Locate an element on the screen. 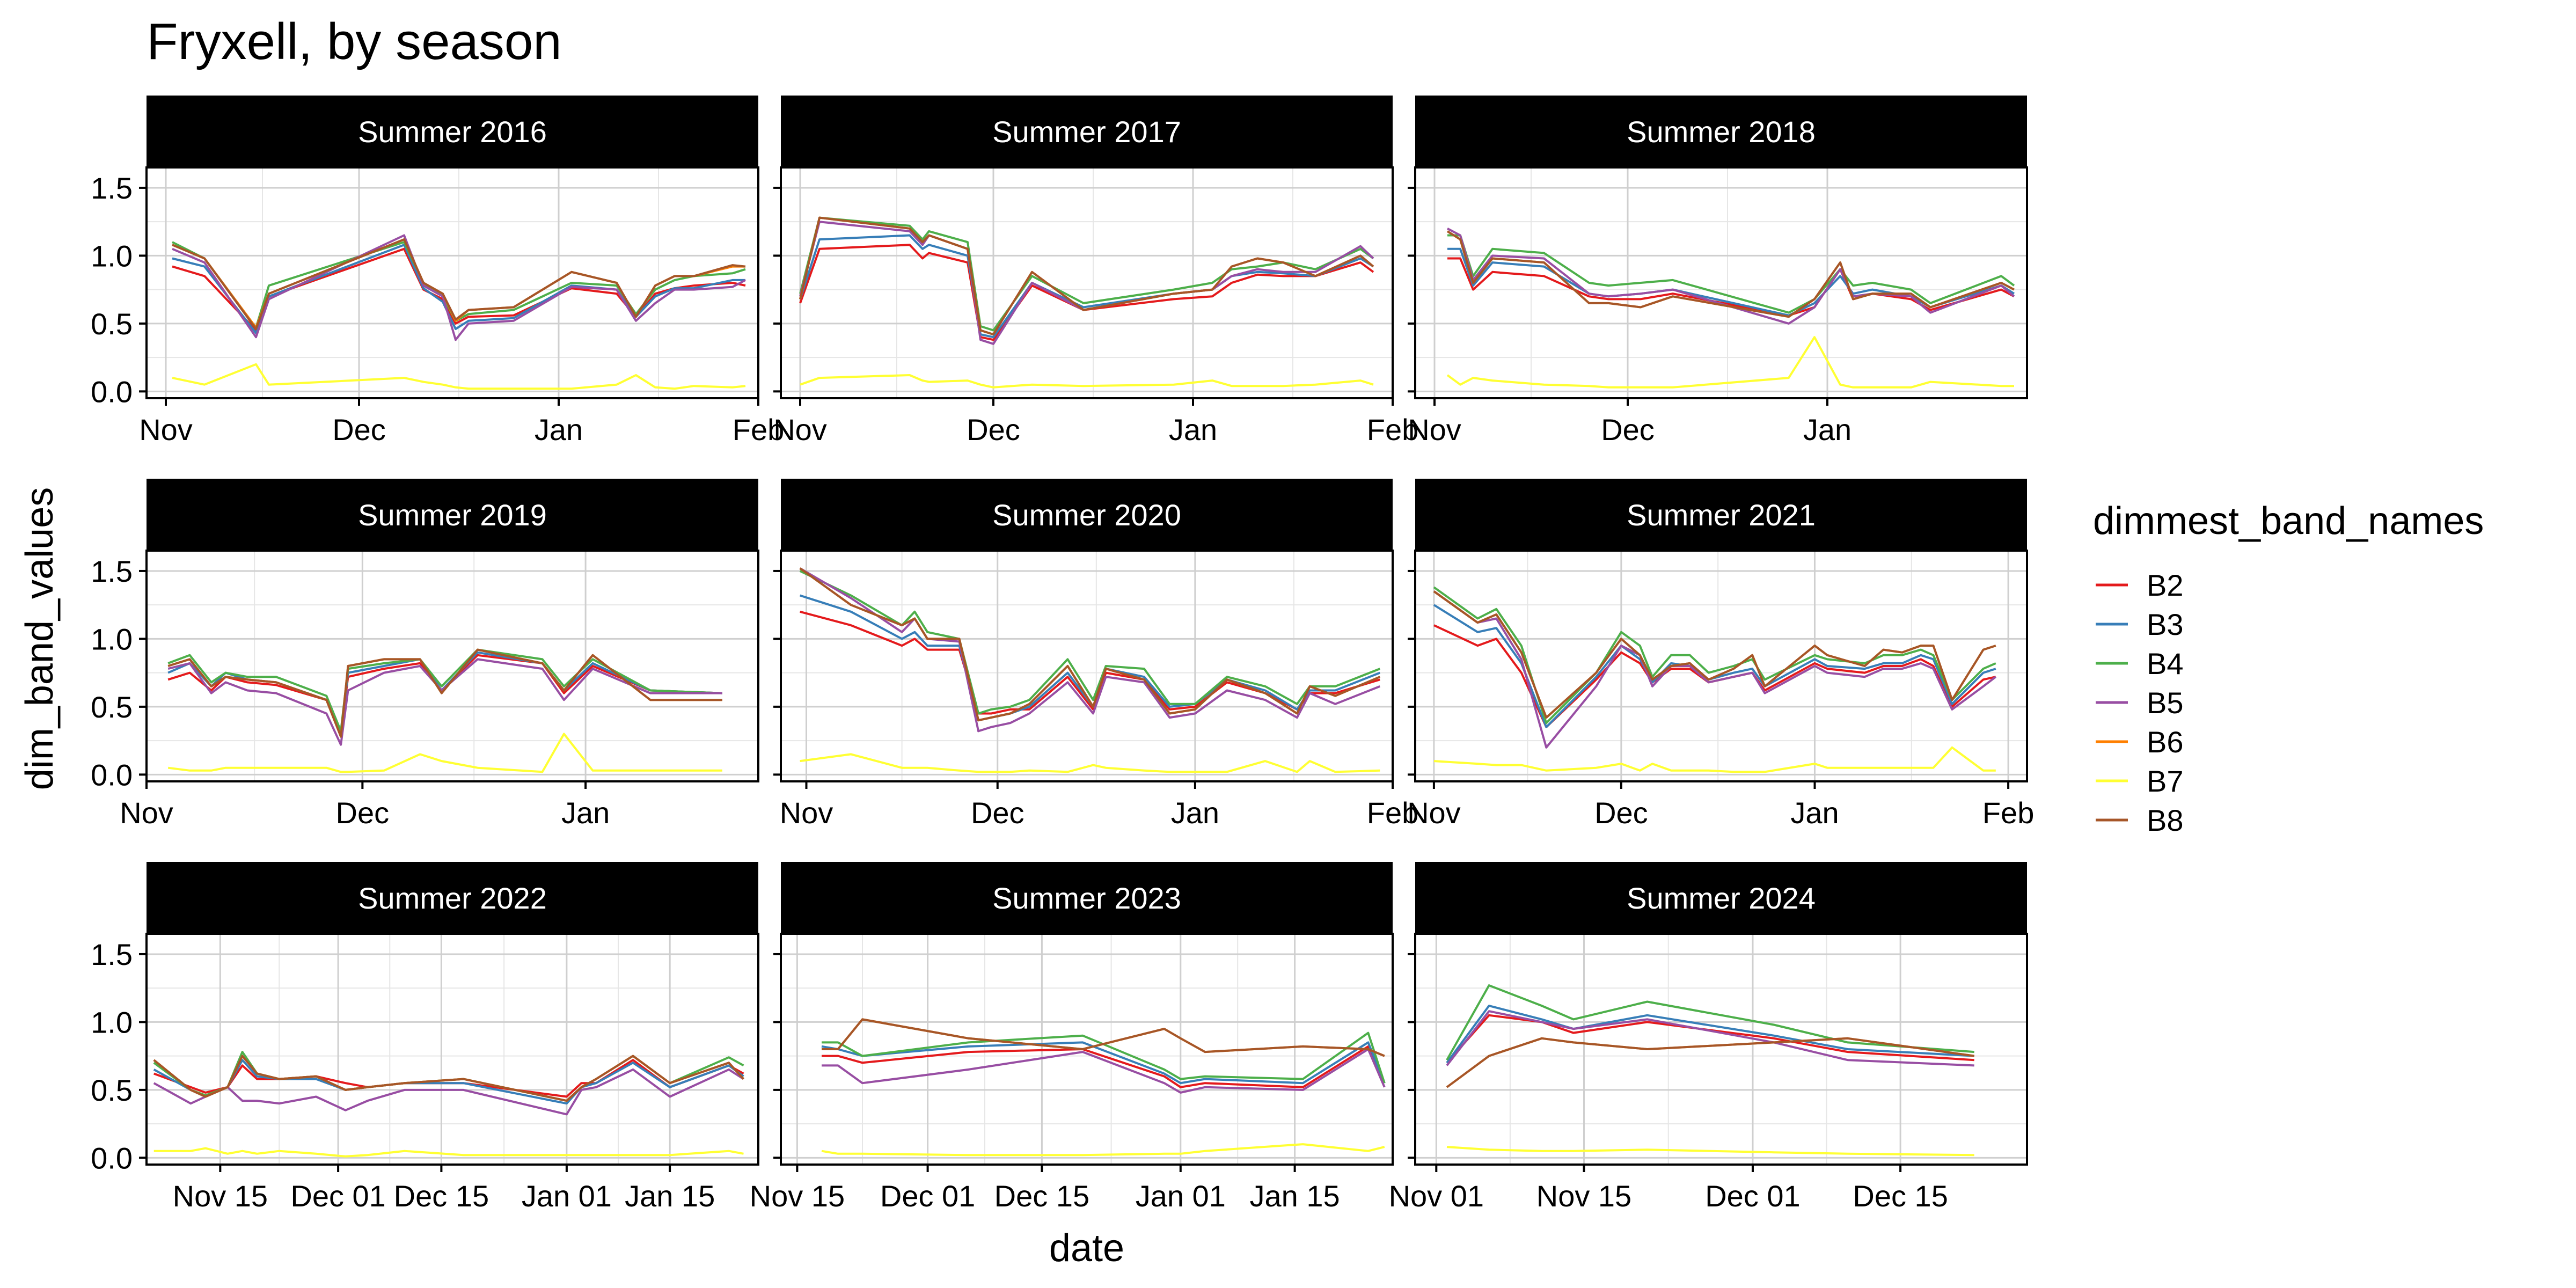  legend-label-b7: B7 is located at coordinates (2165, 781).